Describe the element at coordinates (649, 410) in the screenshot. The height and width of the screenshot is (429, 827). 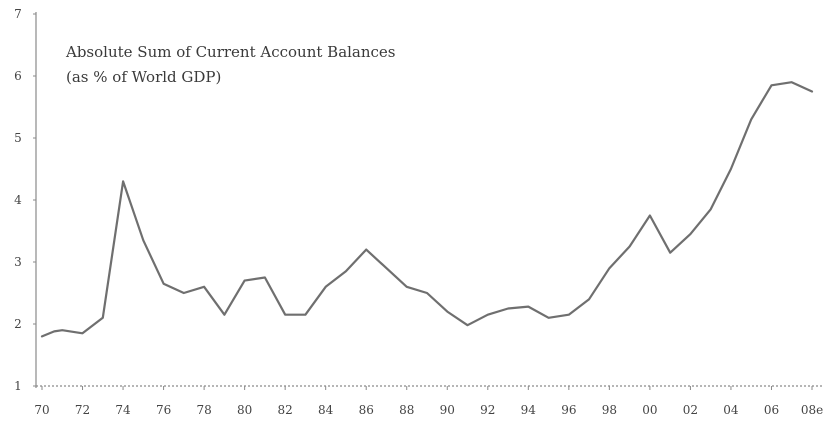
I see `x-tick-label: 00` at that location.